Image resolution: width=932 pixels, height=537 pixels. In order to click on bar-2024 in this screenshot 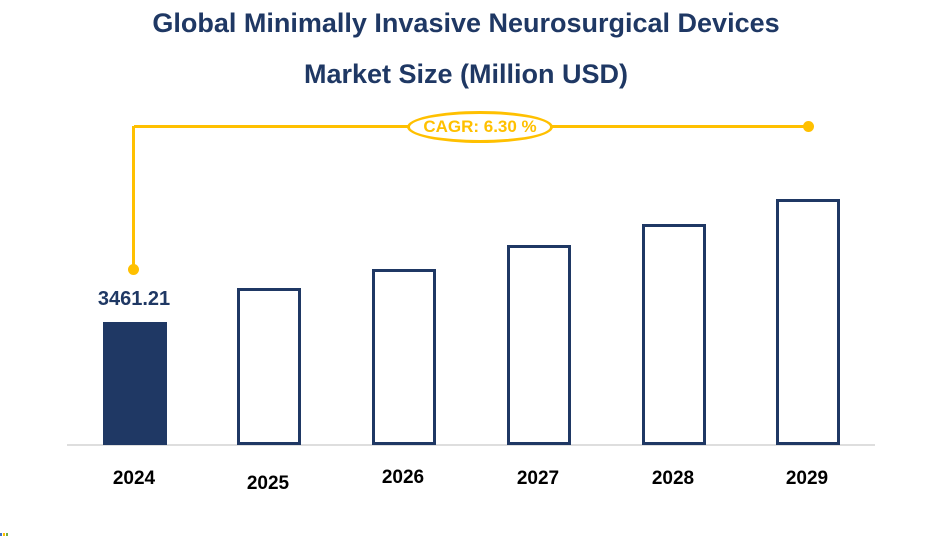, I will do `click(135, 383)`.